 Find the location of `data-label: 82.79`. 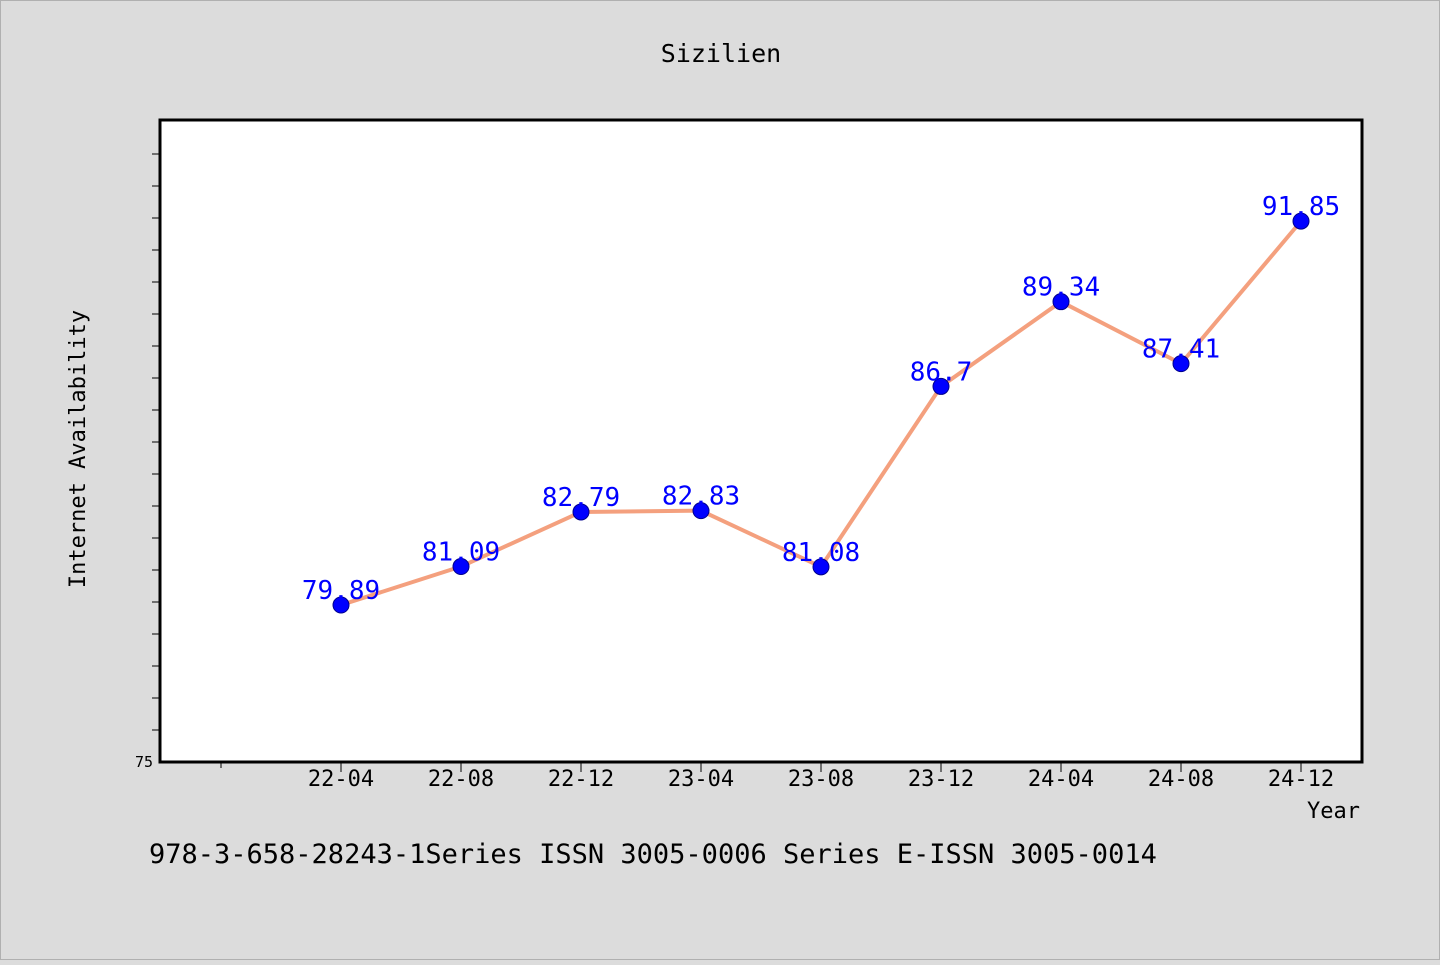

data-label: 82.79 is located at coordinates (581, 498).